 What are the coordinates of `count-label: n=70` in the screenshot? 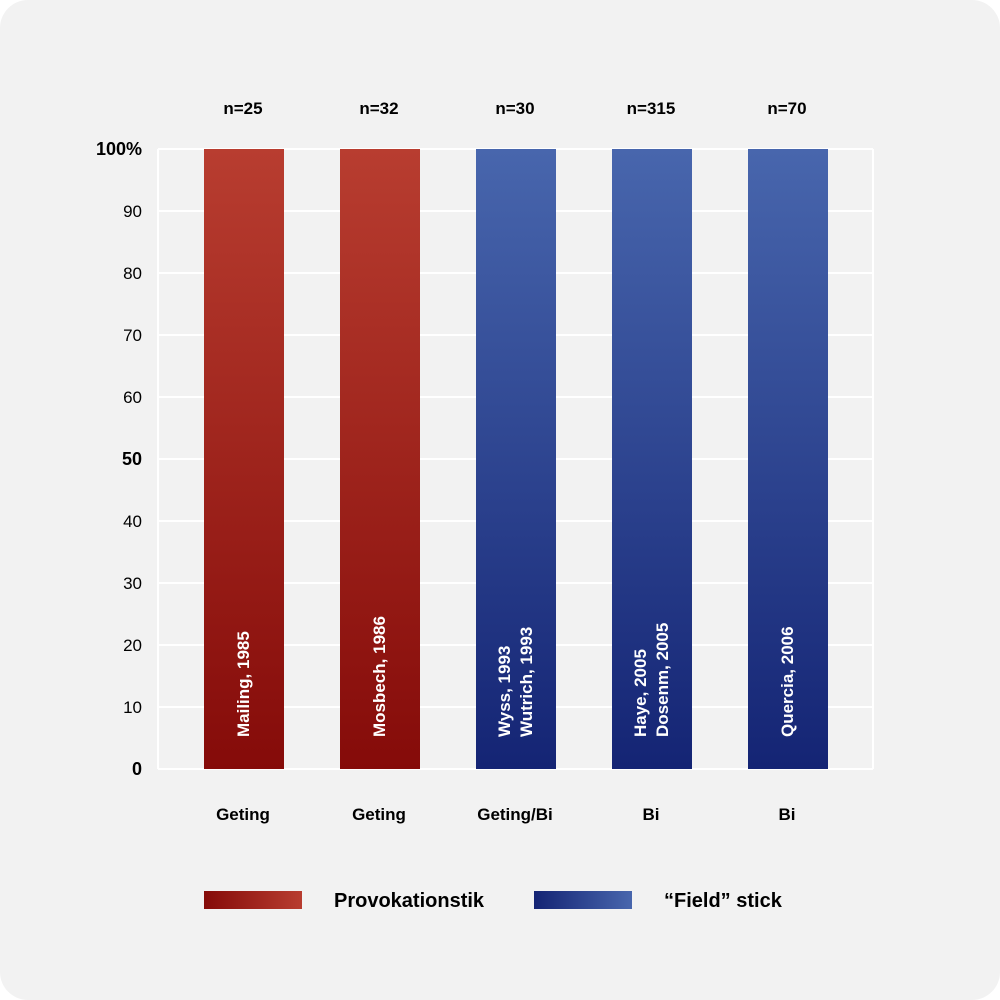 It's located at (786, 108).